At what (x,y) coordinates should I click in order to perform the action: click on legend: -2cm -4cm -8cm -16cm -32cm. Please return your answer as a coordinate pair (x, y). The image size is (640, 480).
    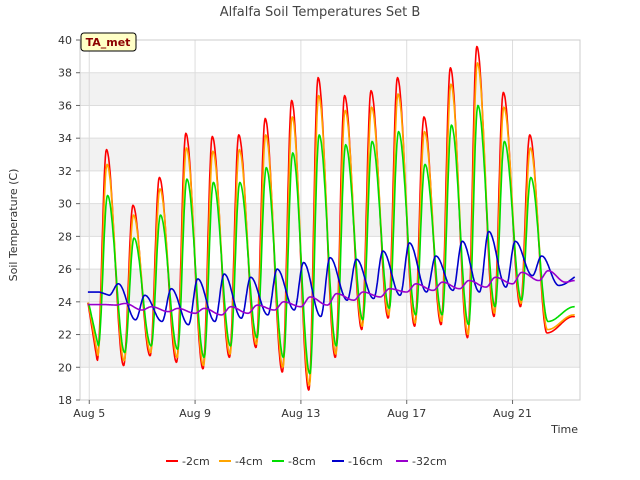
    Looking at the image, I should click on (306, 461).